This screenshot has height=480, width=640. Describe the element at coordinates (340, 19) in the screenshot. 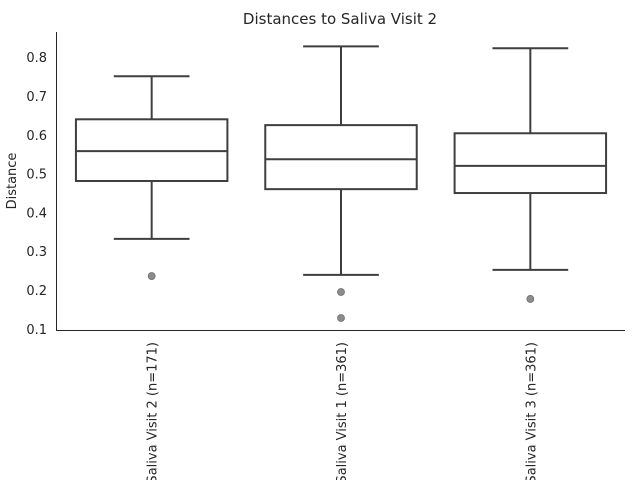

I see `chart-title: Distances to Saliva Visit 2` at that location.